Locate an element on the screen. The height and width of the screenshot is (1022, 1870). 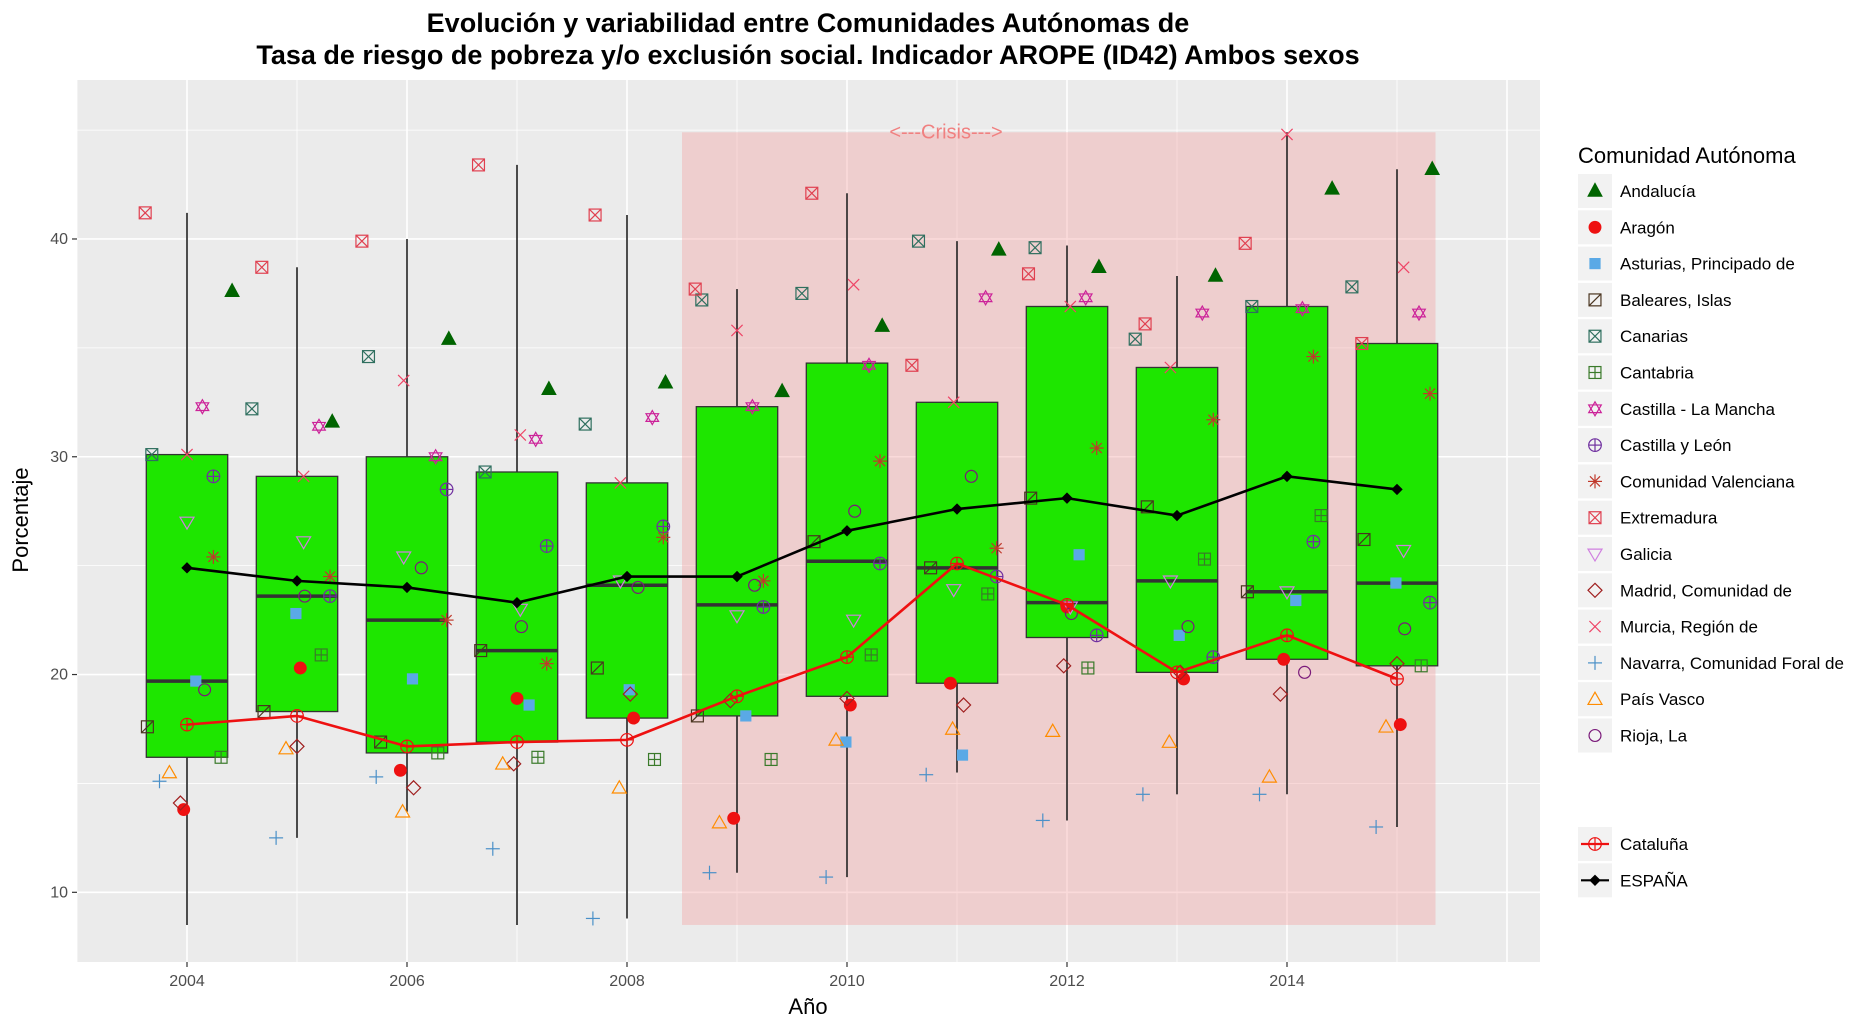
legend-marker is located at coordinates (1595, 408).